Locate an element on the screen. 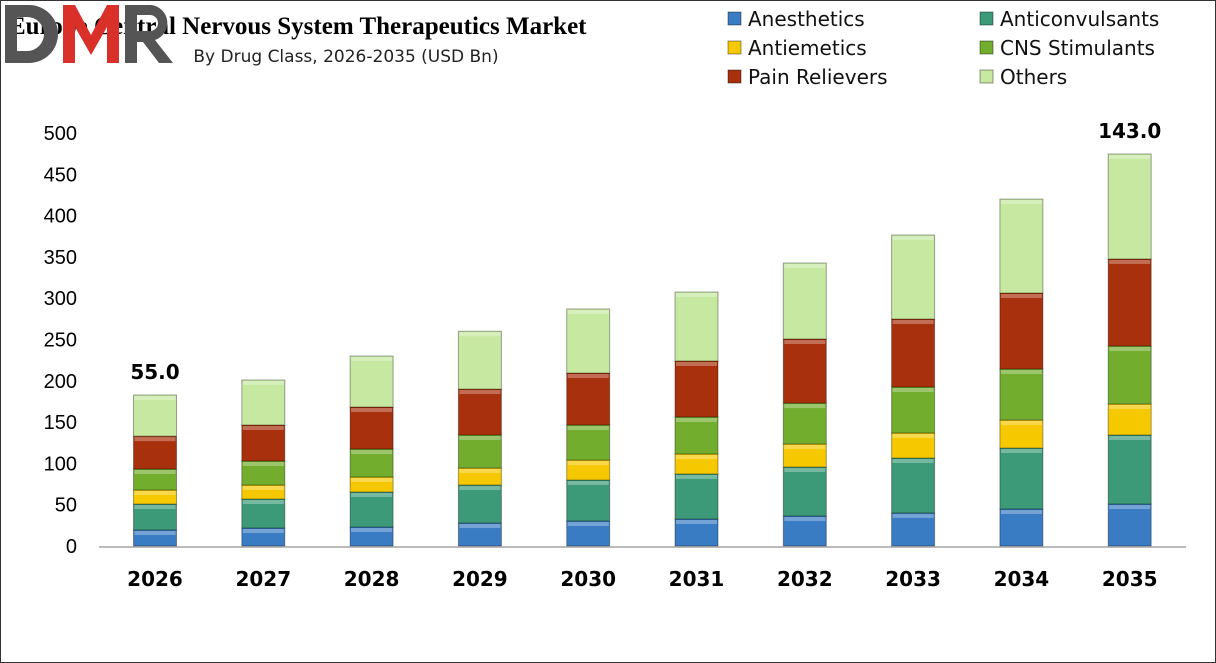 The height and width of the screenshot is (663, 1216). x-tick-label: 2031 is located at coordinates (697, 579).